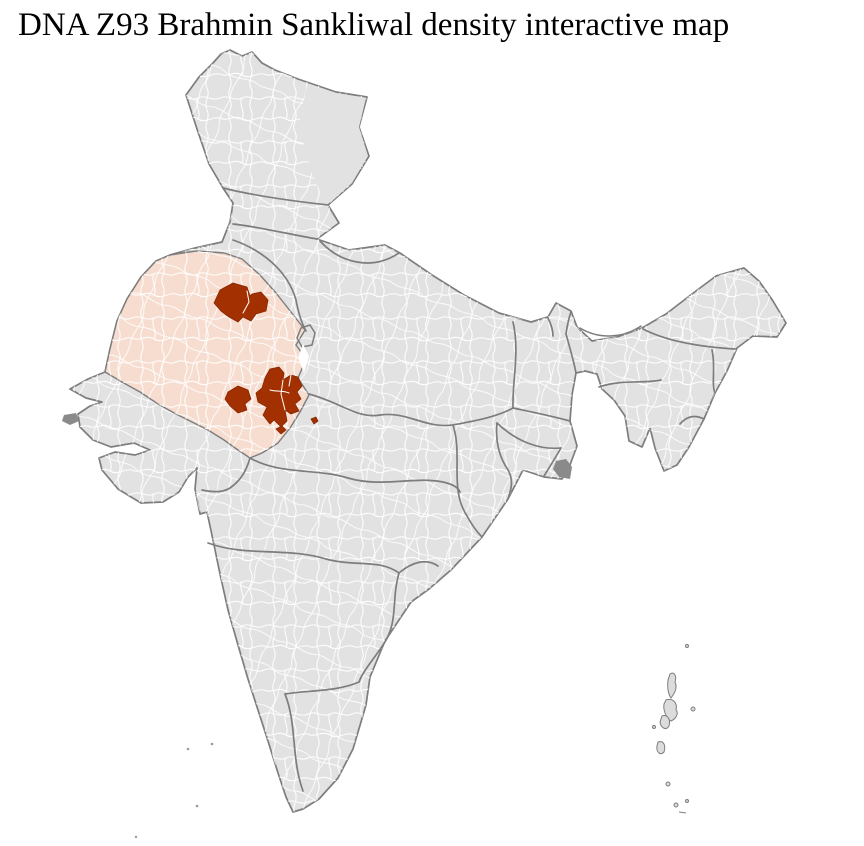 The height and width of the screenshot is (846, 864). I want to click on lakshadweep-island-dots, so click(174, 790).